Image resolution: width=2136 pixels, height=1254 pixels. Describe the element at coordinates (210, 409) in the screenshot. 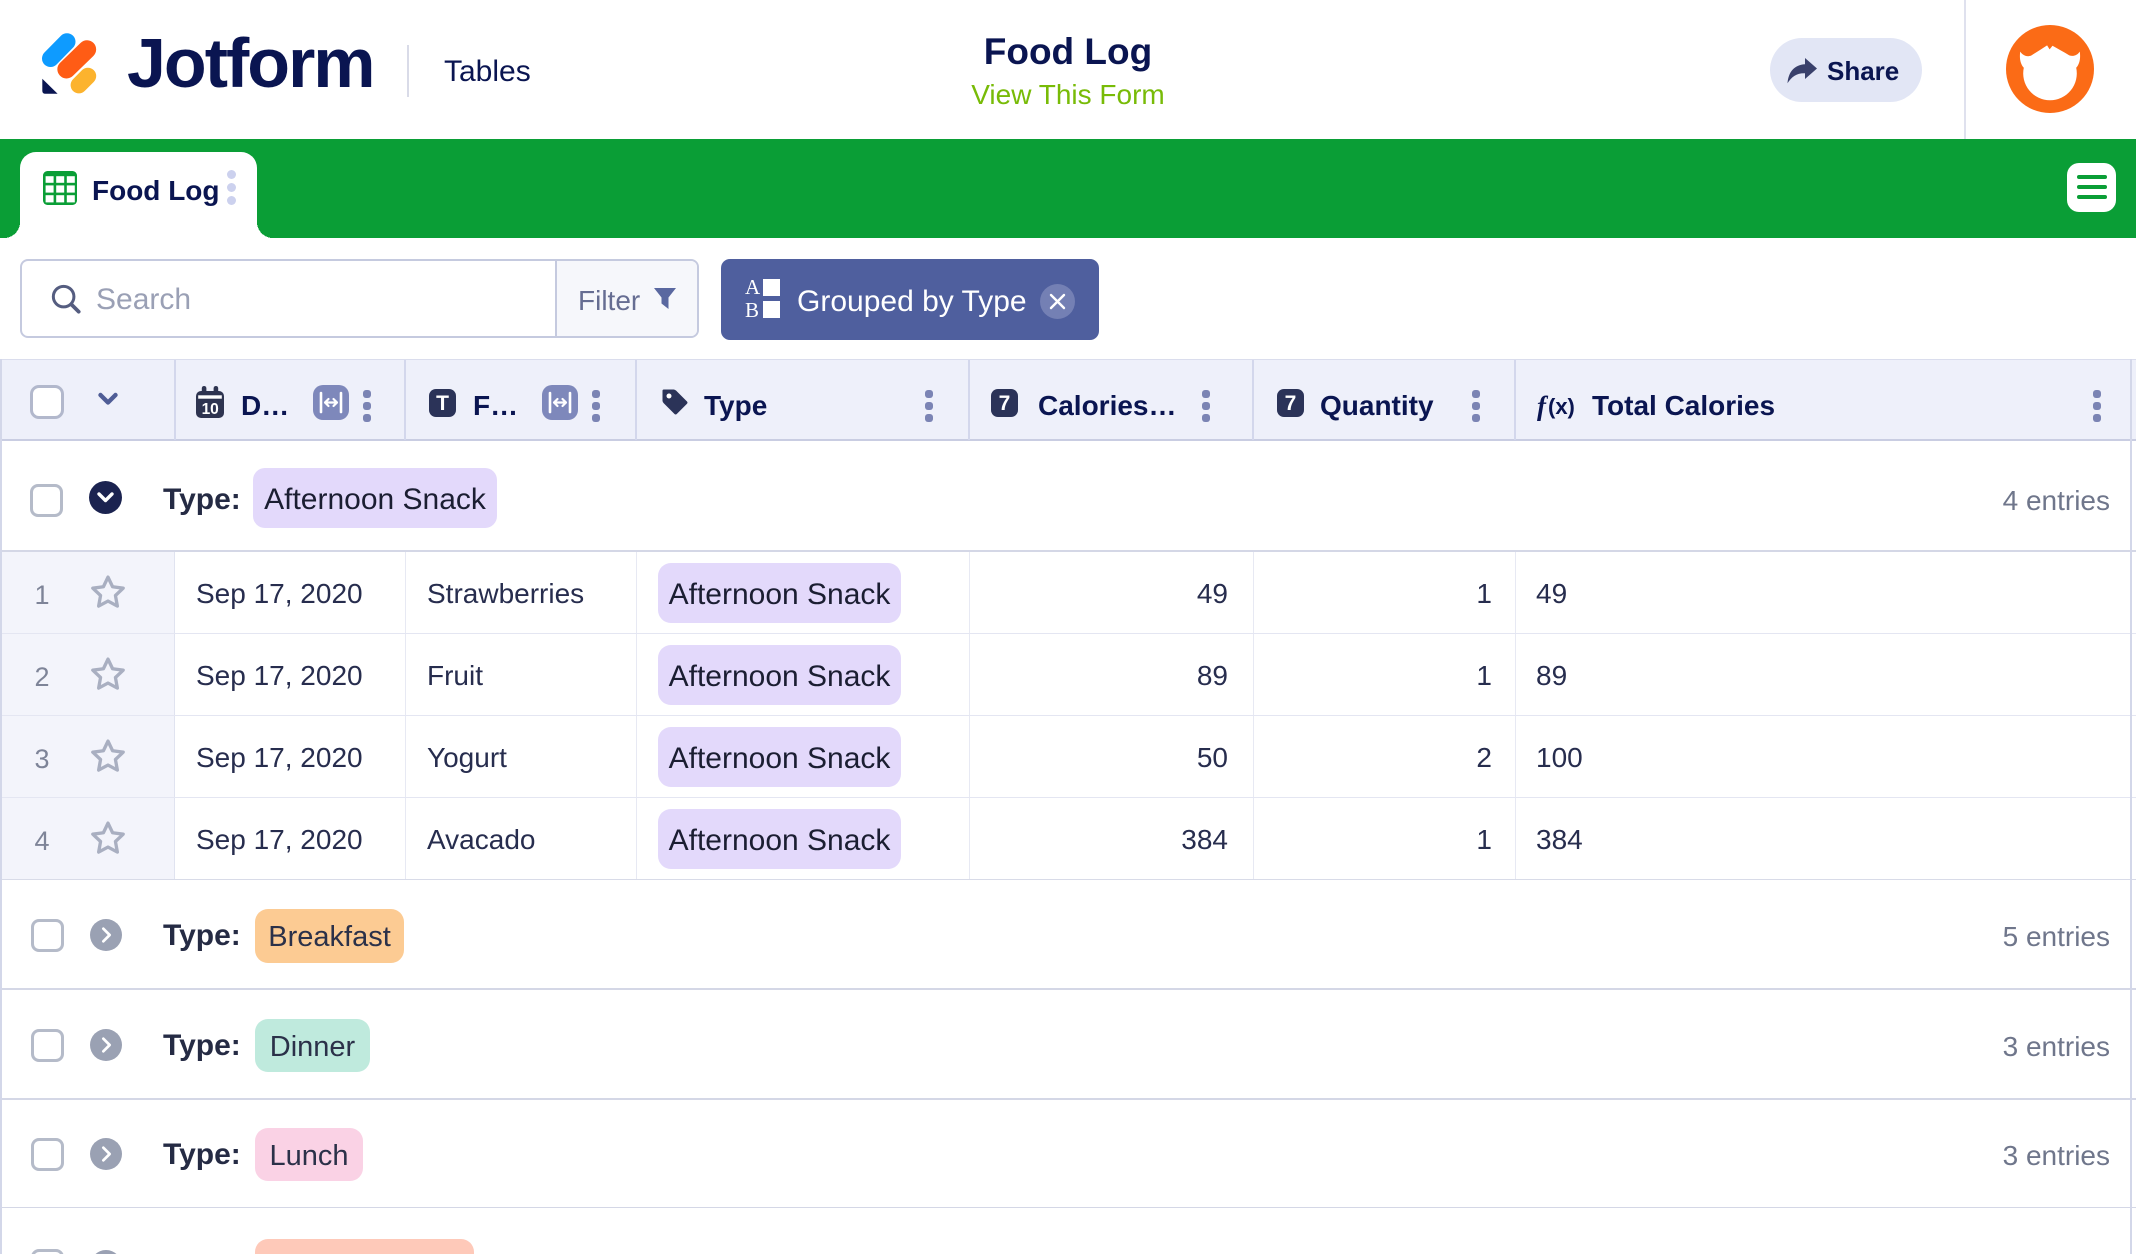

I see `svg-text: 10` at that location.